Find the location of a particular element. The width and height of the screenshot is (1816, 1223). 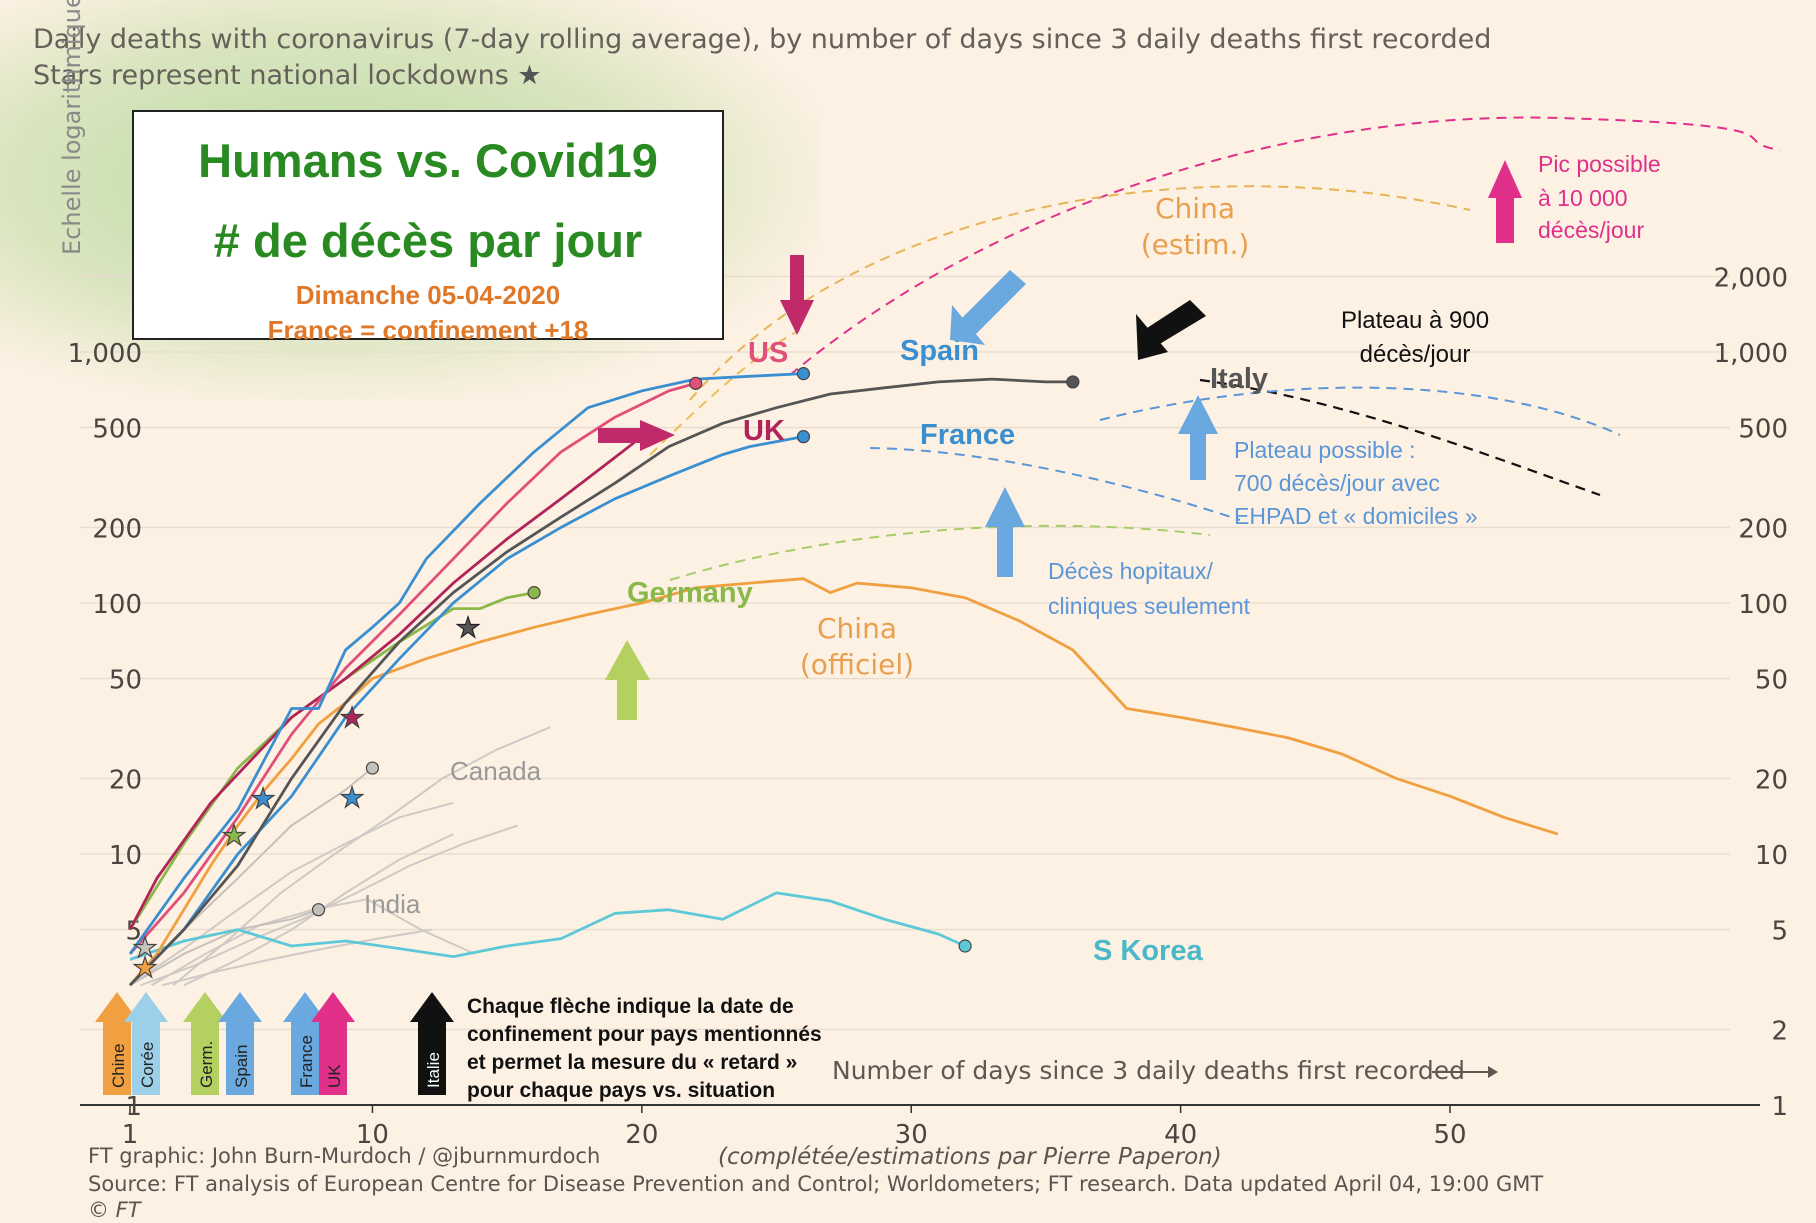

china-official-label-2: (officiel) is located at coordinates (857, 664).